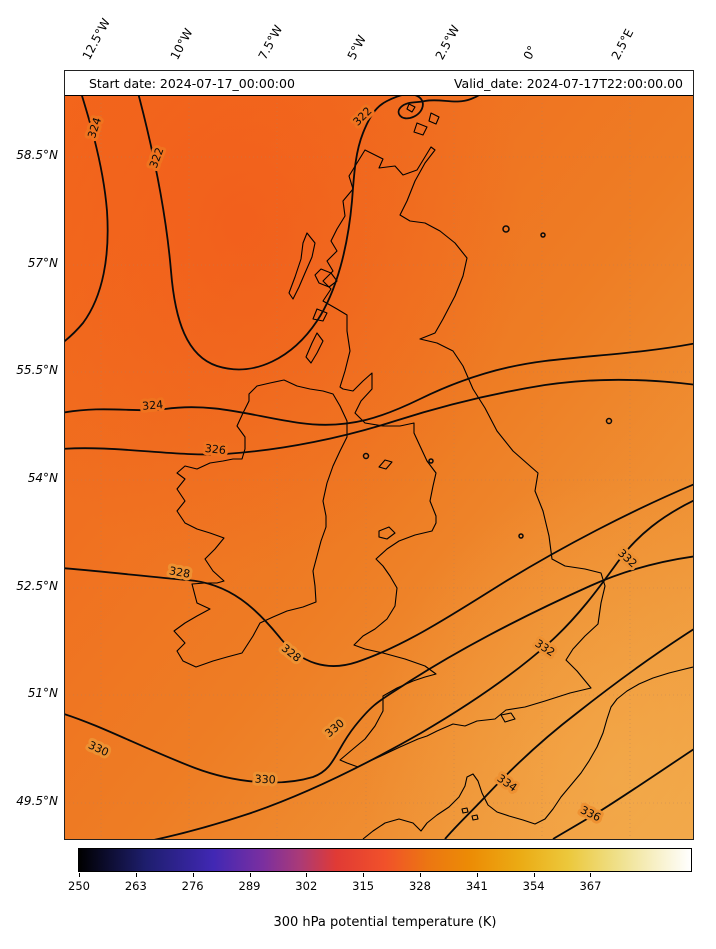 Image resolution: width=716 pixels, height=949 pixels. What do you see at coordinates (260, 523) in the screenshot?
I see `coastline-ireland` at bounding box center [260, 523].